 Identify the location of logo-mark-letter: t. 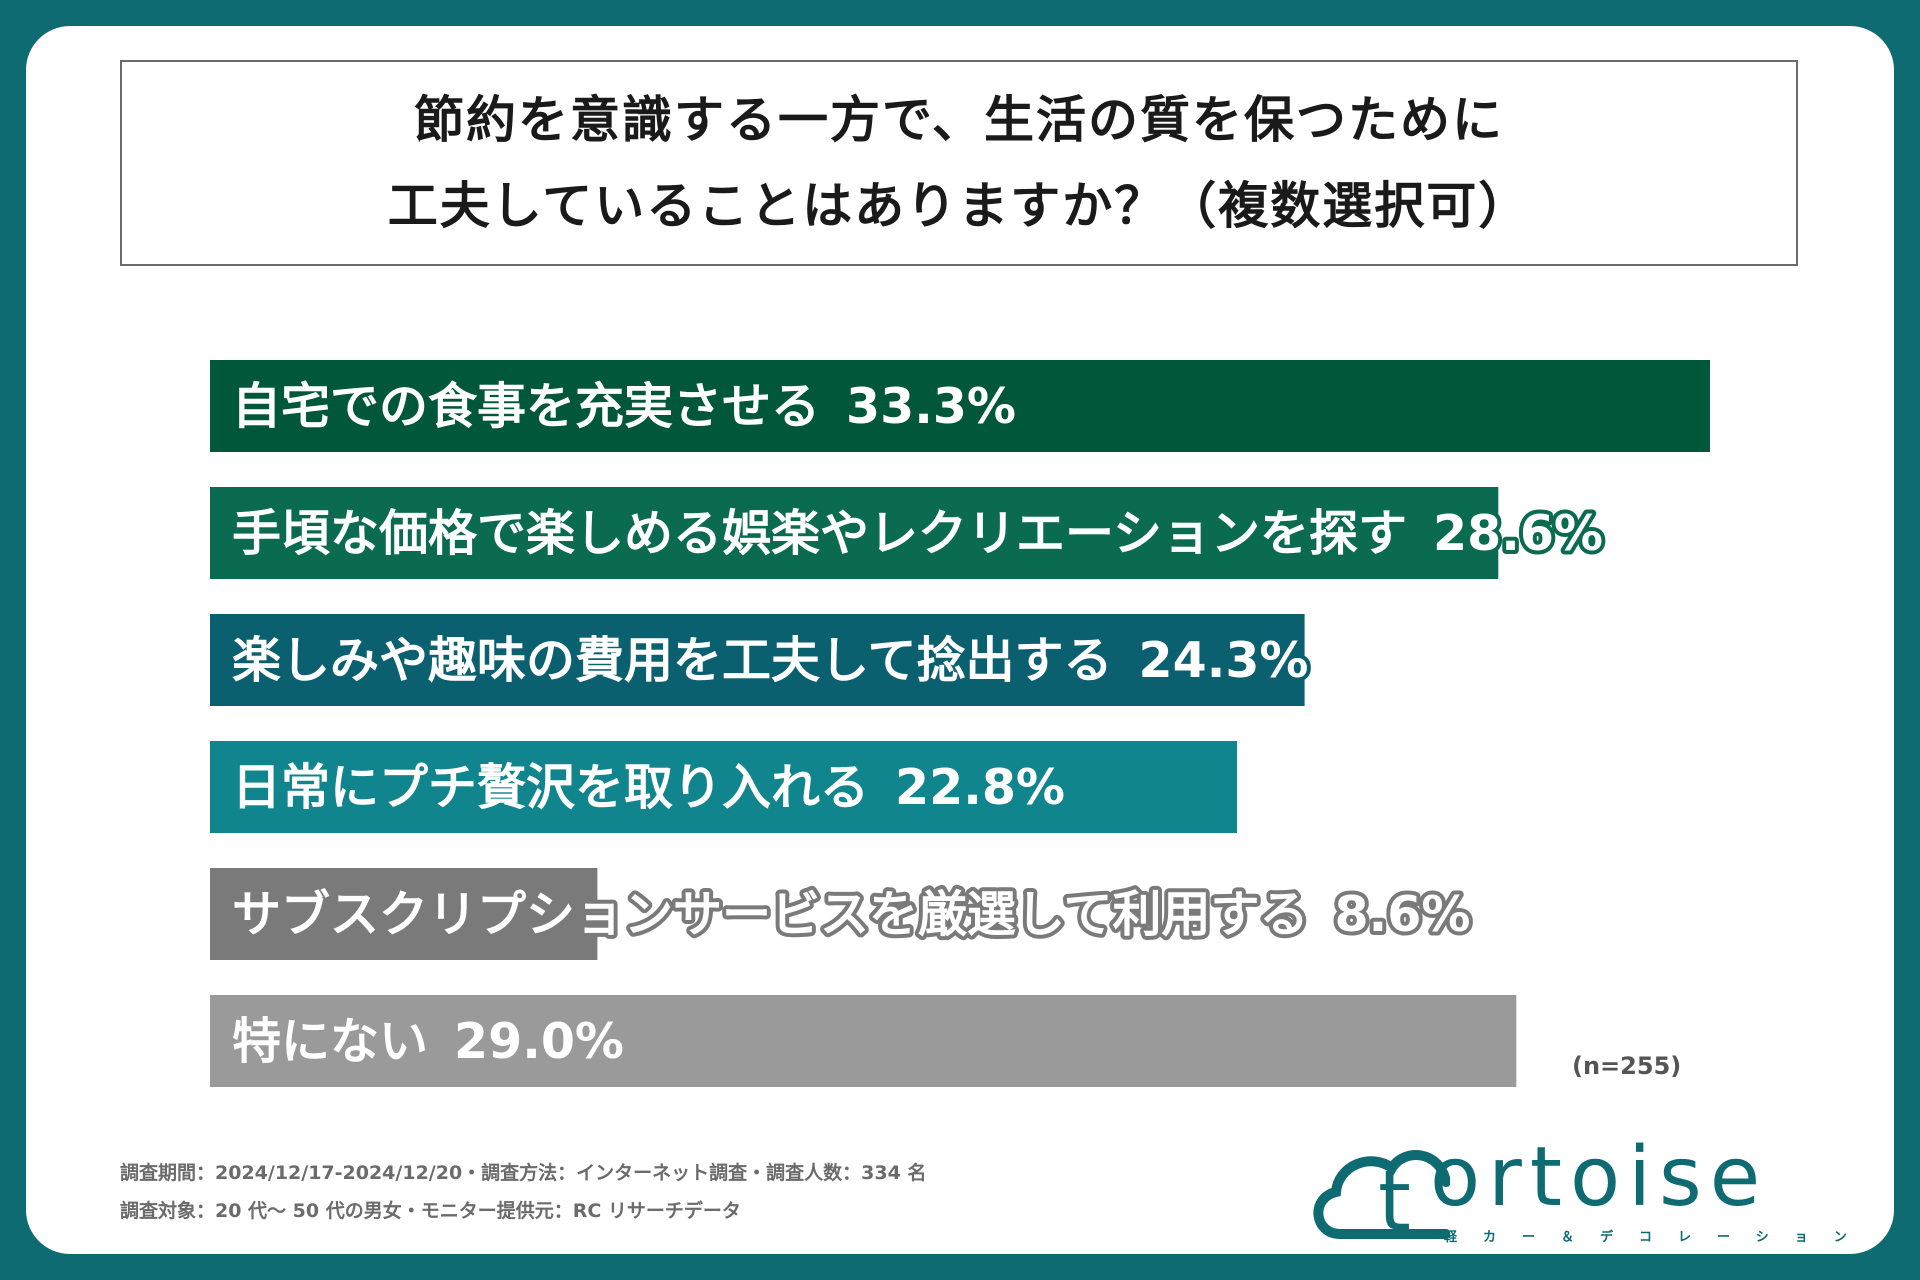
(1394, 1201).